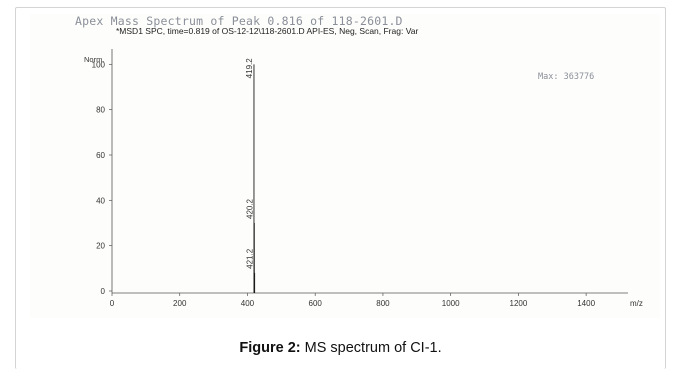  I want to click on y-tick-label: 60, so click(100, 155).